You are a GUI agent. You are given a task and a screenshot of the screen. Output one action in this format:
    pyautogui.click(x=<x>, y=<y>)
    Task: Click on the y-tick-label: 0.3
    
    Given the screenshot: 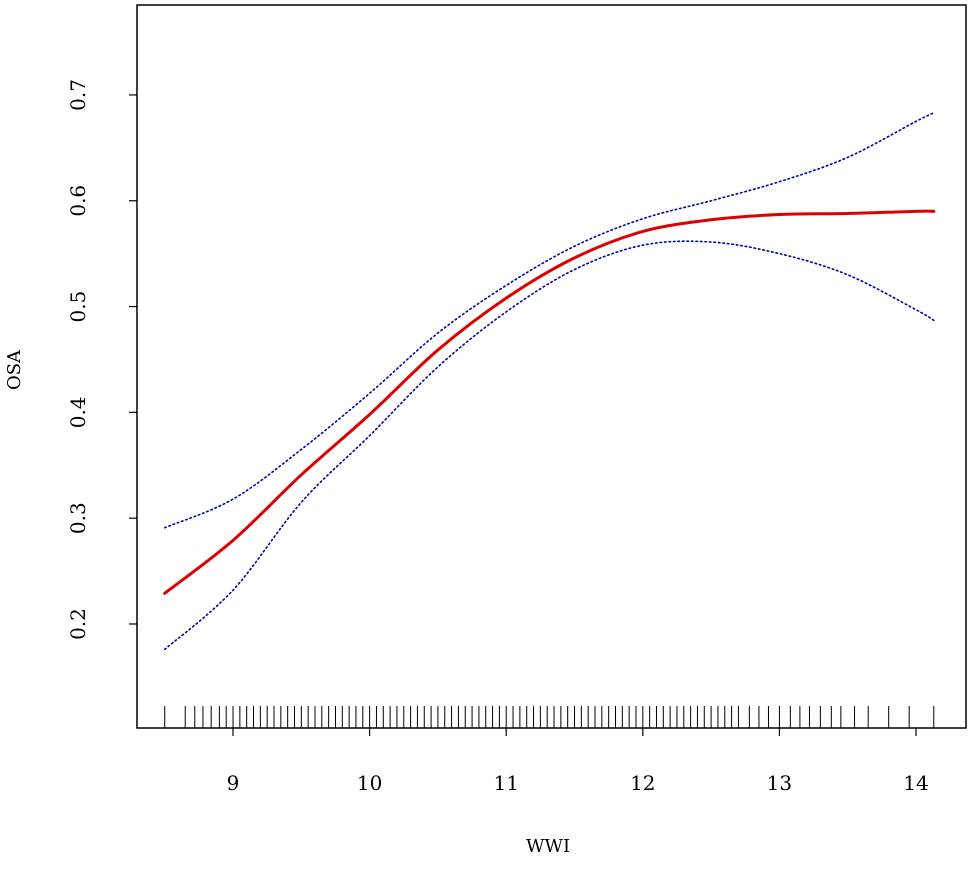 What is the action you would take?
    pyautogui.click(x=78, y=518)
    